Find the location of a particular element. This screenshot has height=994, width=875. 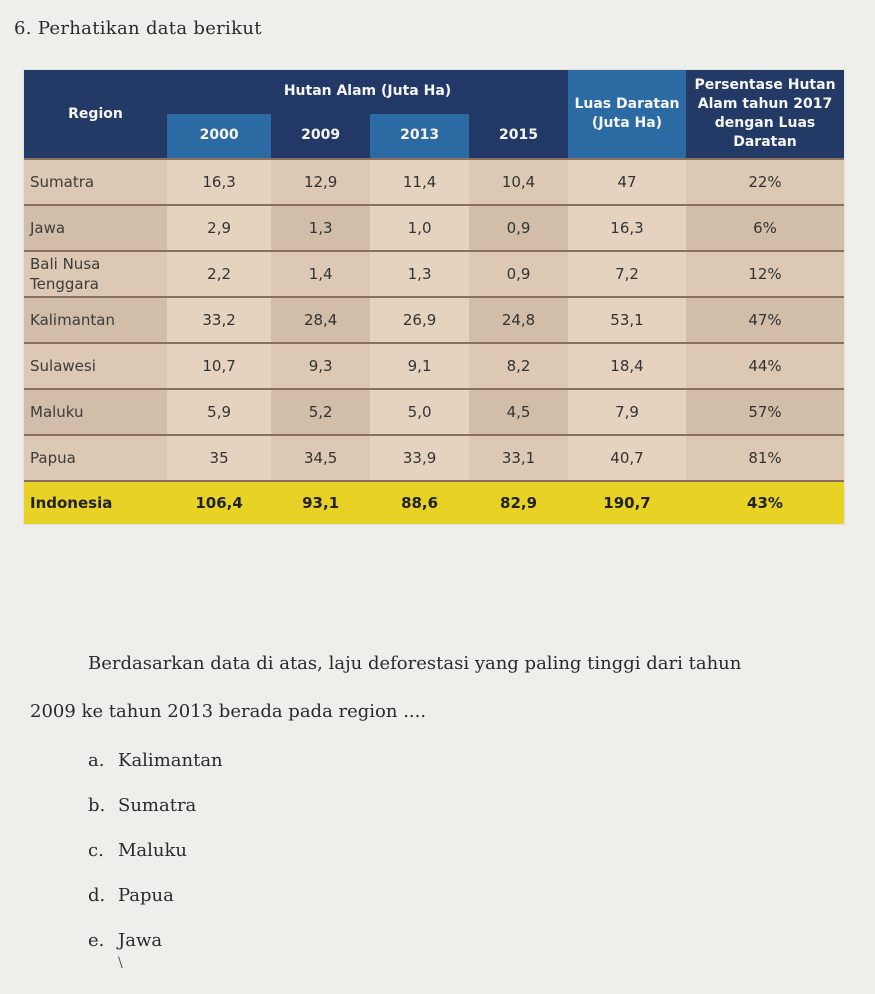

option-text: Jawa is located at coordinates (140, 940).